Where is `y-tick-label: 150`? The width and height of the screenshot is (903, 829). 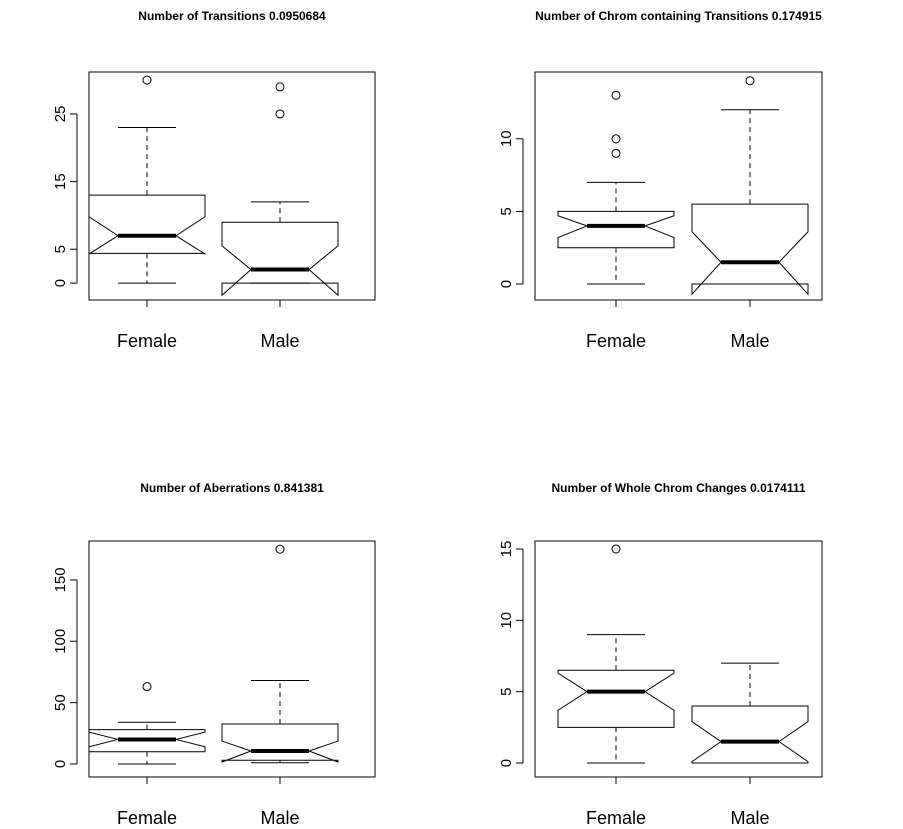
y-tick-label: 150 is located at coordinates (60, 579).